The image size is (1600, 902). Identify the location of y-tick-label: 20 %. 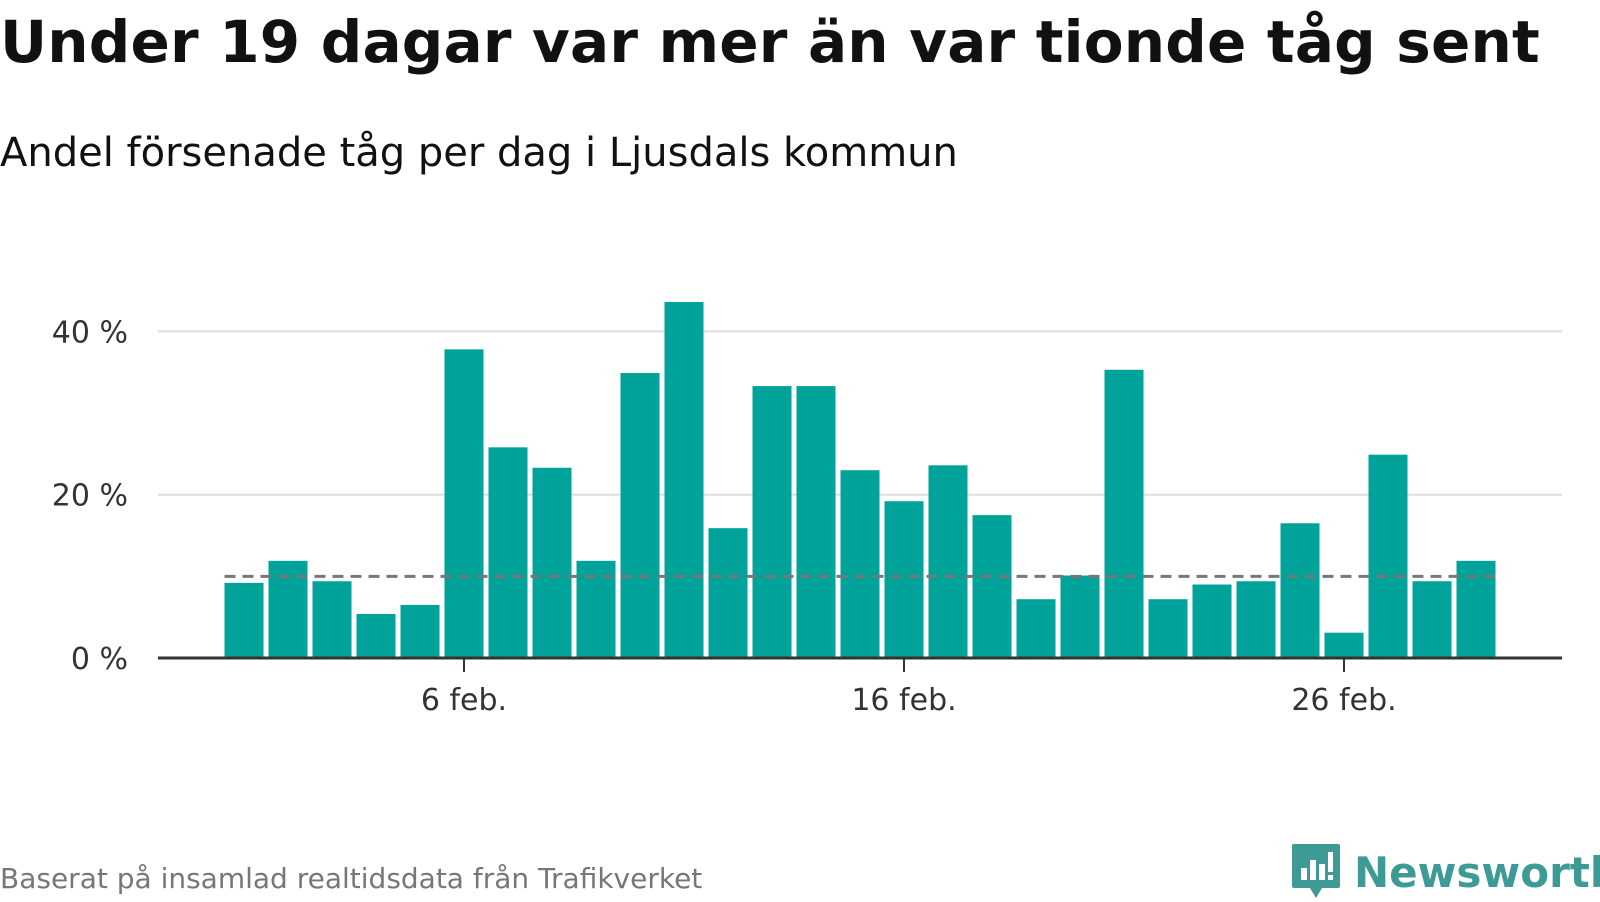
(90, 496).